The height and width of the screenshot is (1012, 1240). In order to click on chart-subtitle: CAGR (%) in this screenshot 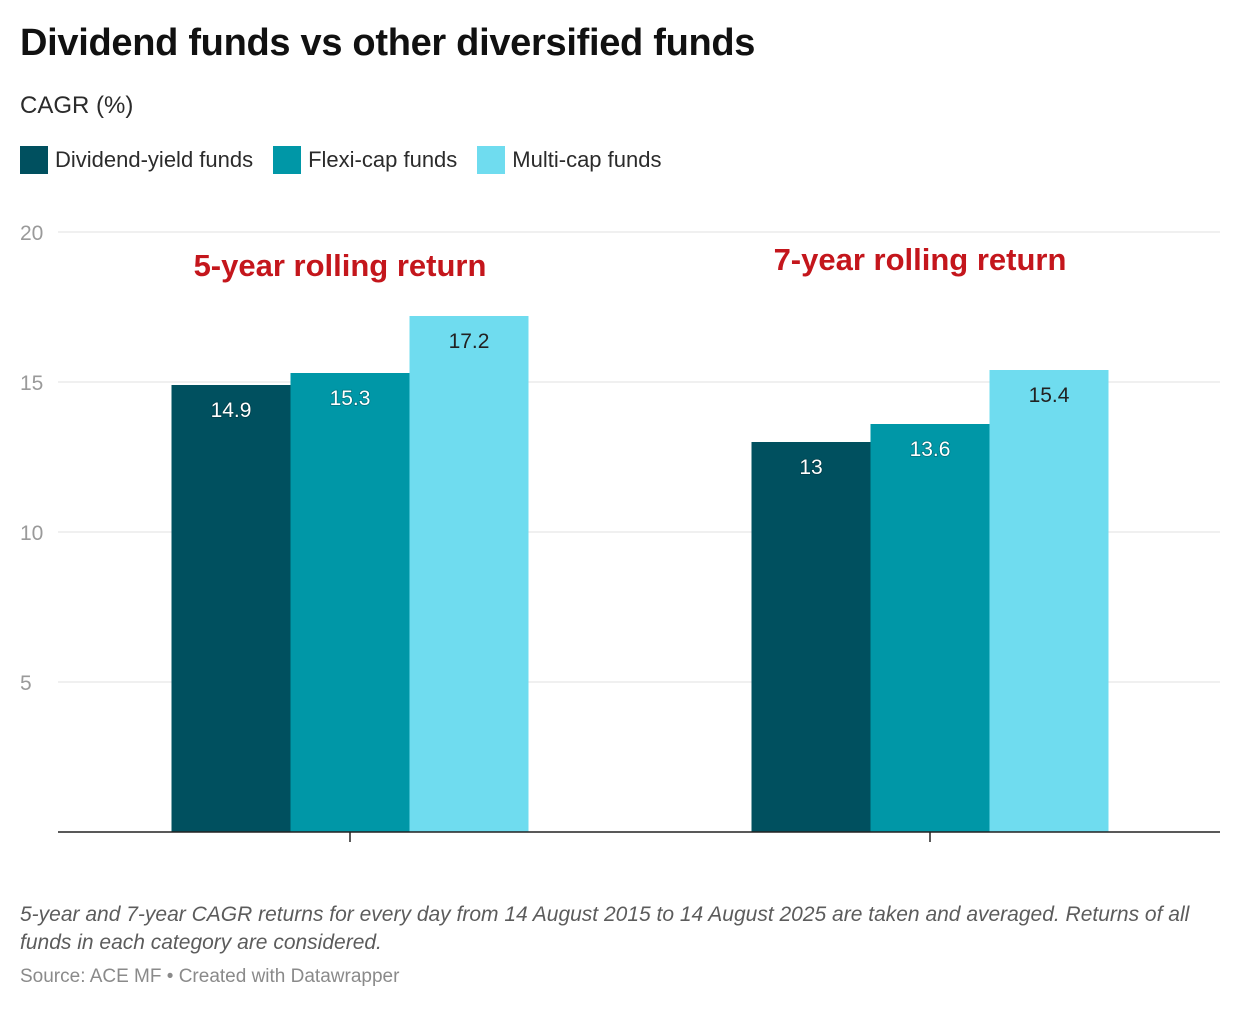, I will do `click(77, 105)`.